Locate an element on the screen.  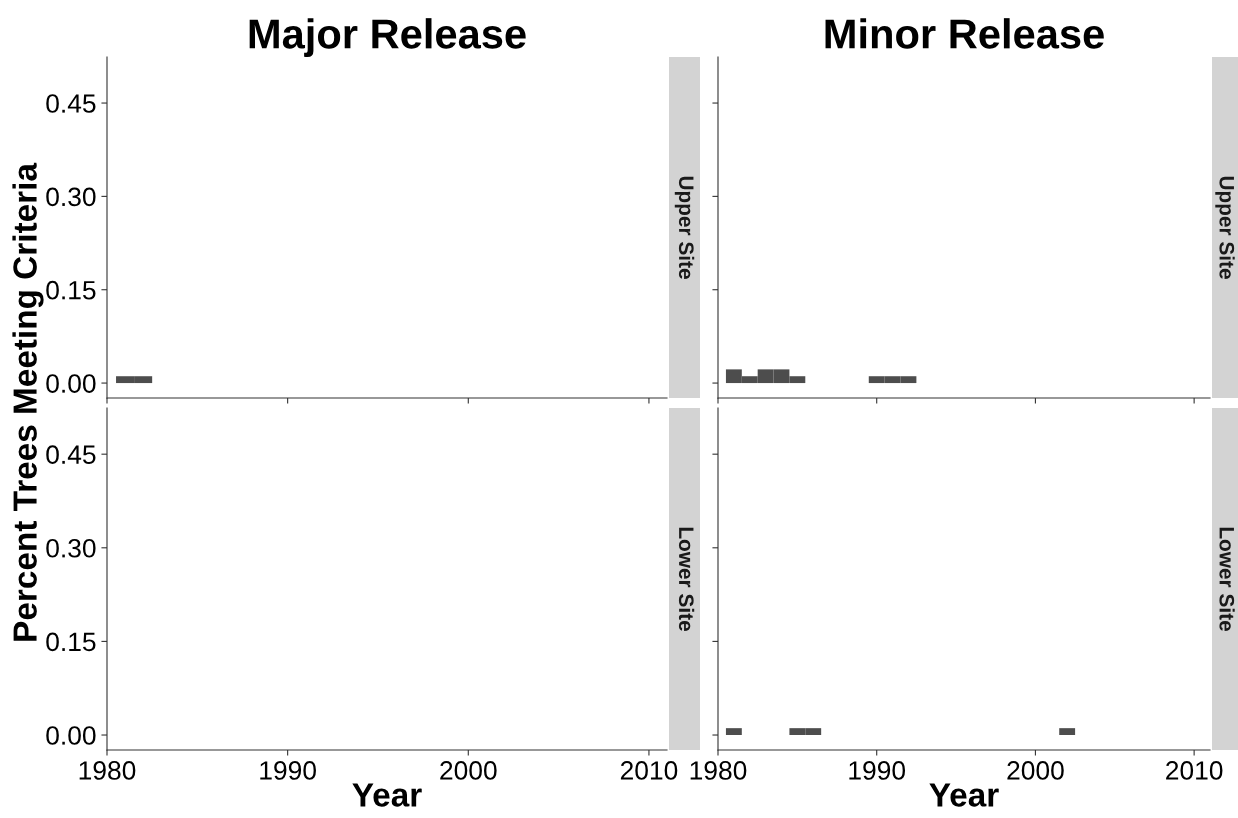
y-axis-title: Percent Trees Meeting Criteria is located at coordinates (28, 401).